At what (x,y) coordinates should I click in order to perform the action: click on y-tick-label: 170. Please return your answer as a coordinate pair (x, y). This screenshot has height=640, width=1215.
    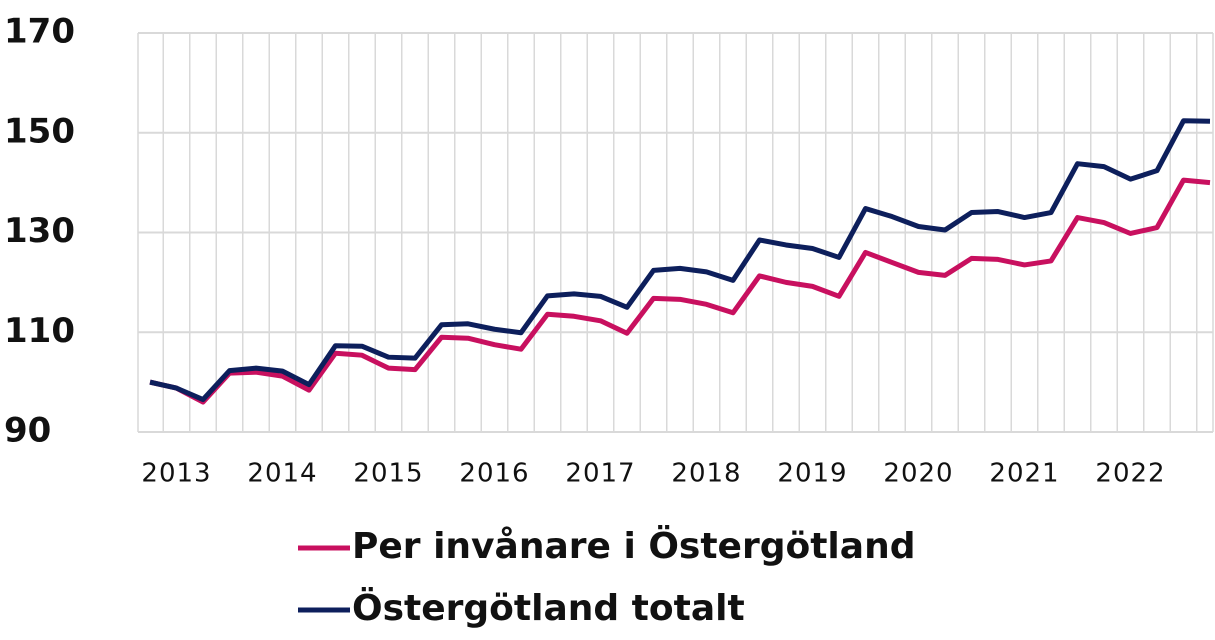
    Looking at the image, I should click on (39, 32).